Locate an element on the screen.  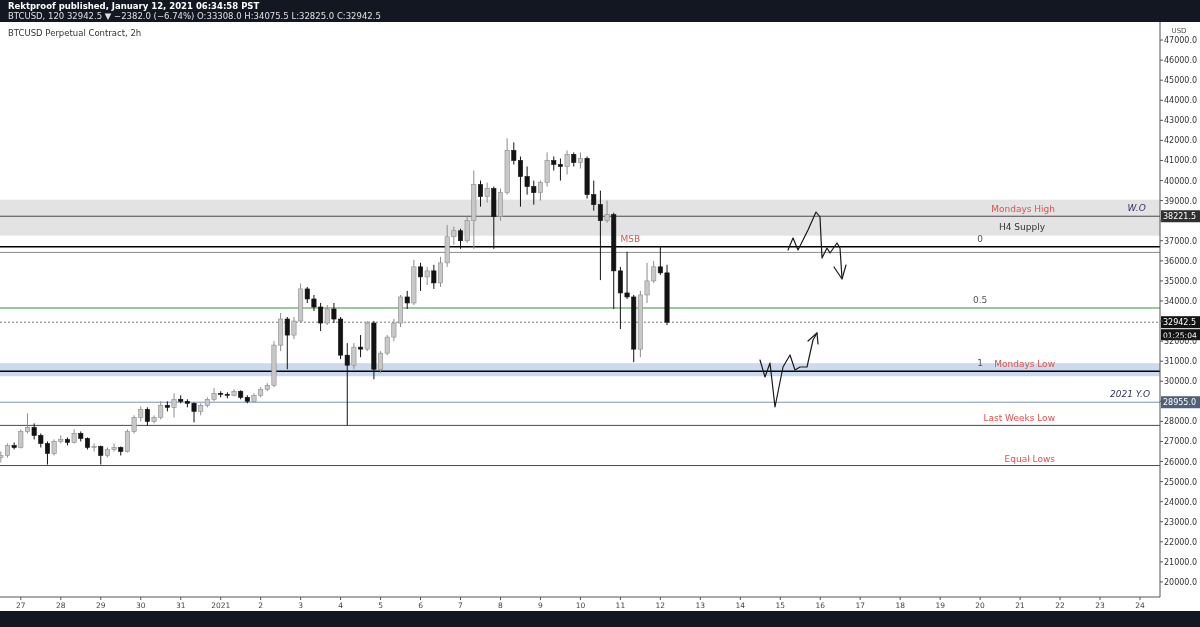
y-tick-label: 21000.0 is located at coordinates (1181, 562).